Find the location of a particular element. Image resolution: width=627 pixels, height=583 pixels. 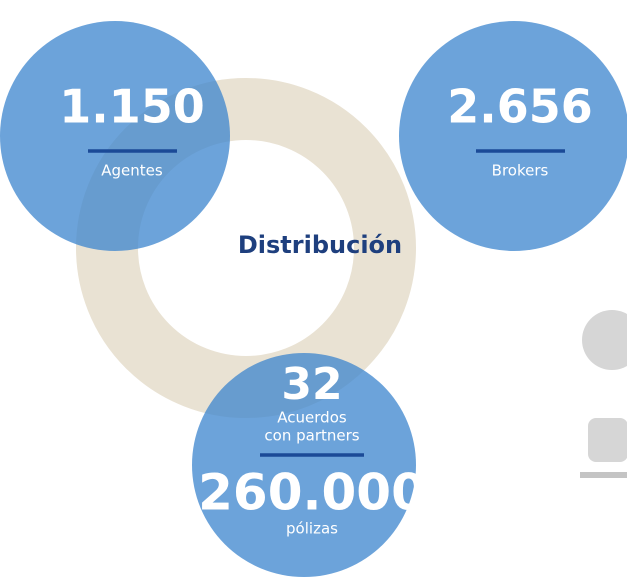

center-title: Distribución is located at coordinates (320, 245).